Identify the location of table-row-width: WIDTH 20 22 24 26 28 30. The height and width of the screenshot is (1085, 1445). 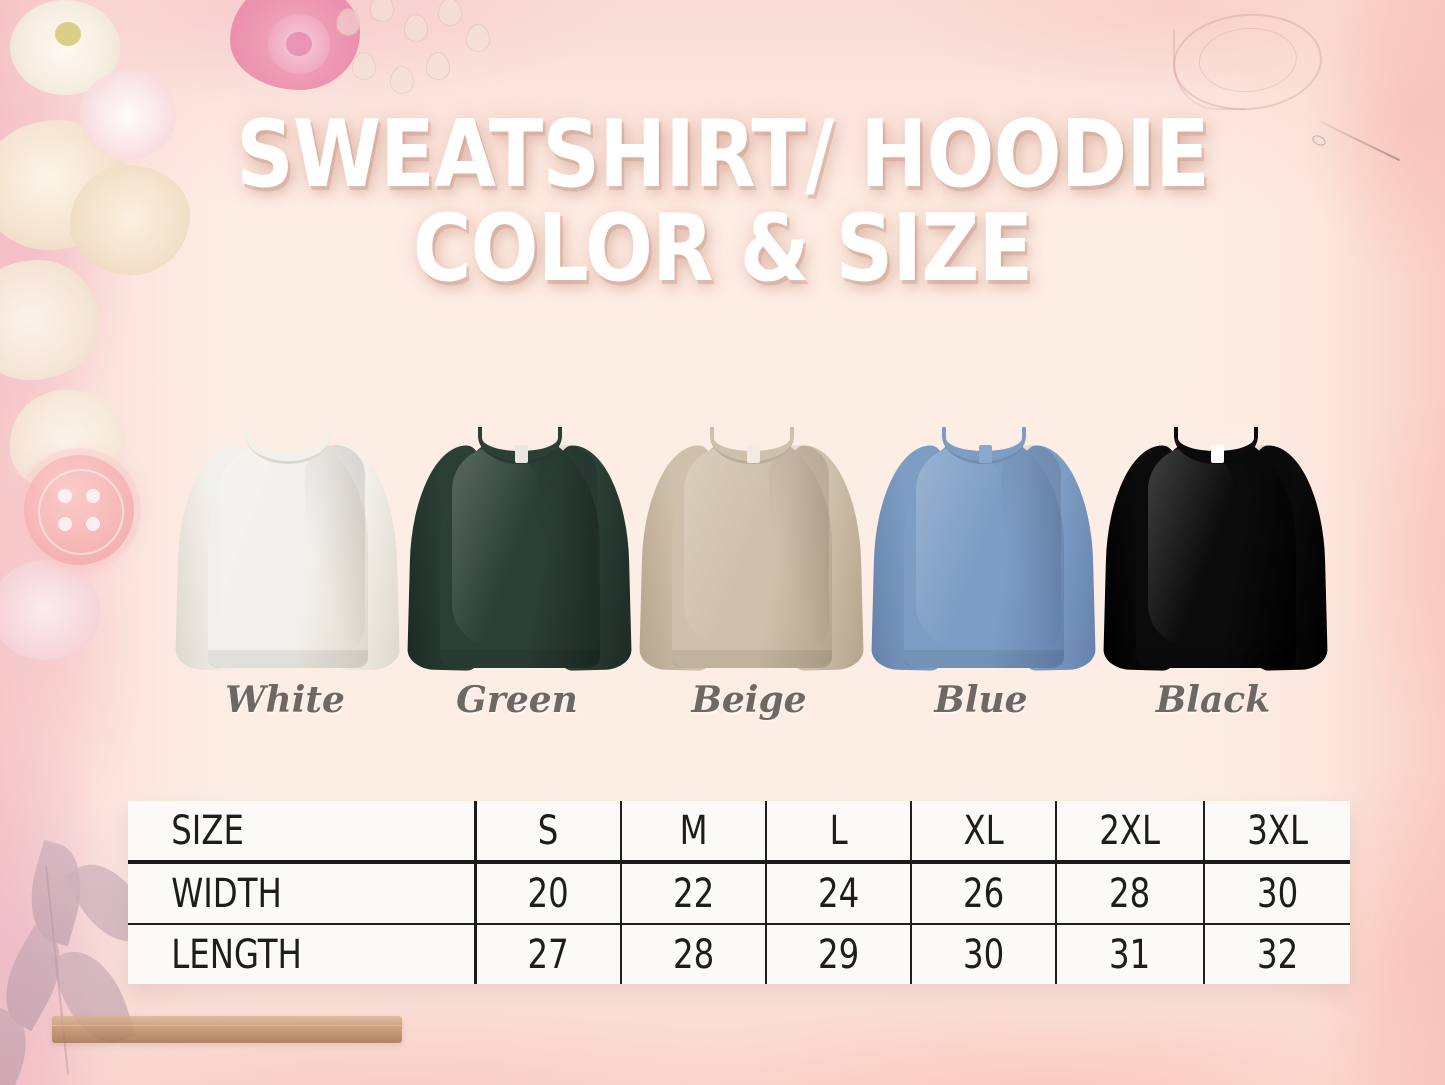
(739, 893).